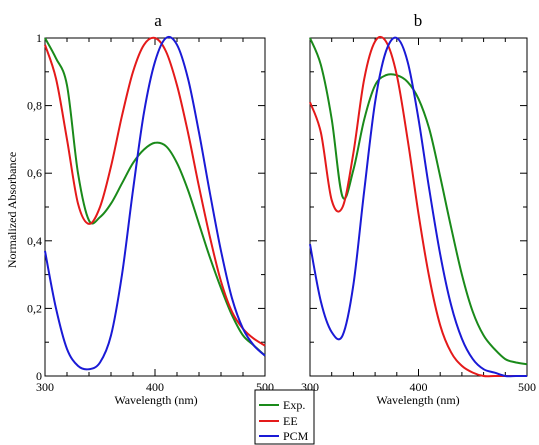  What do you see at coordinates (418, 20) in the screenshot?
I see `panel-b-title: b` at bounding box center [418, 20].